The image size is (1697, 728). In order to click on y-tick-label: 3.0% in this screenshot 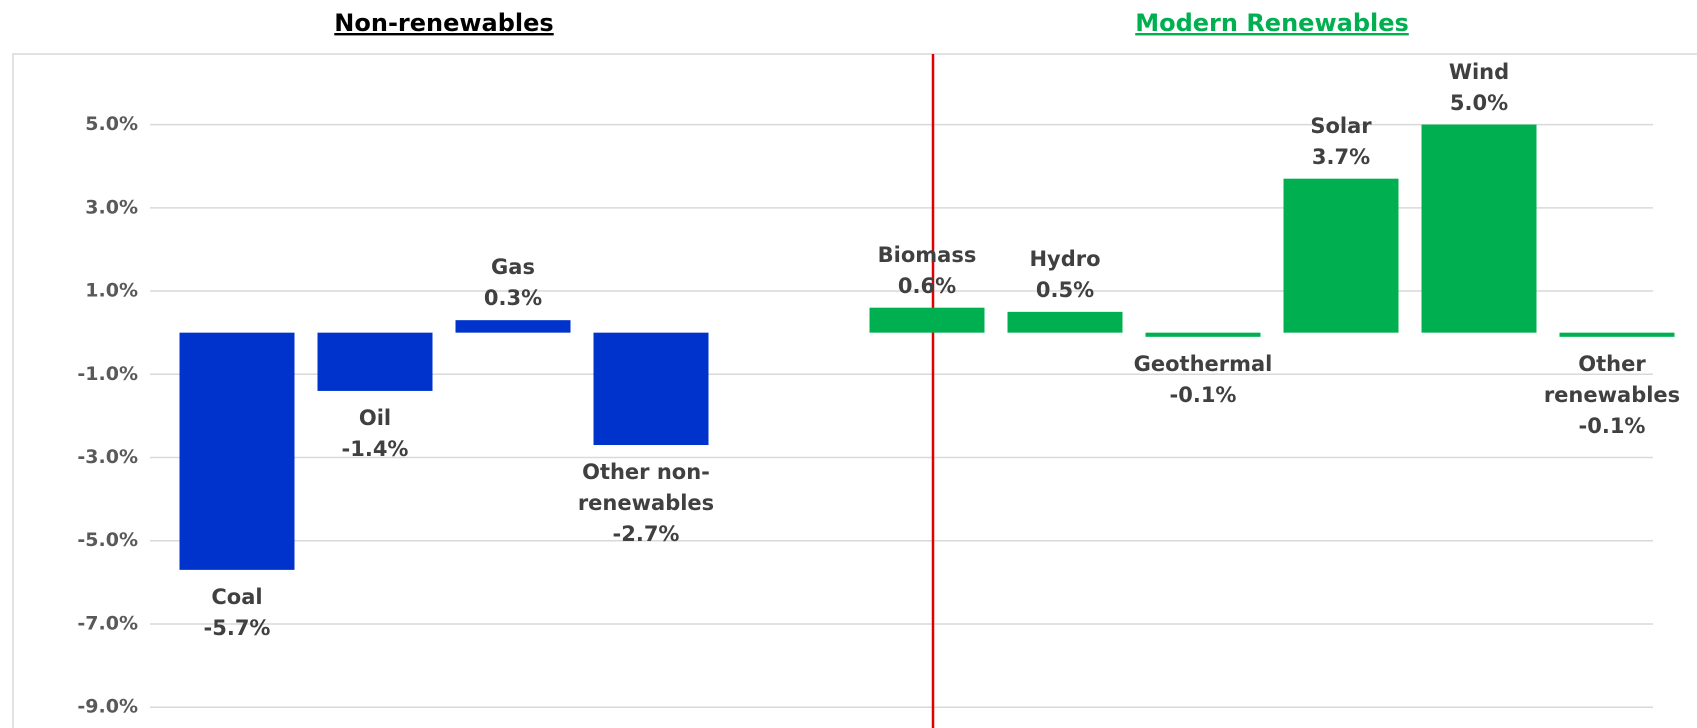, I will do `click(111, 207)`.